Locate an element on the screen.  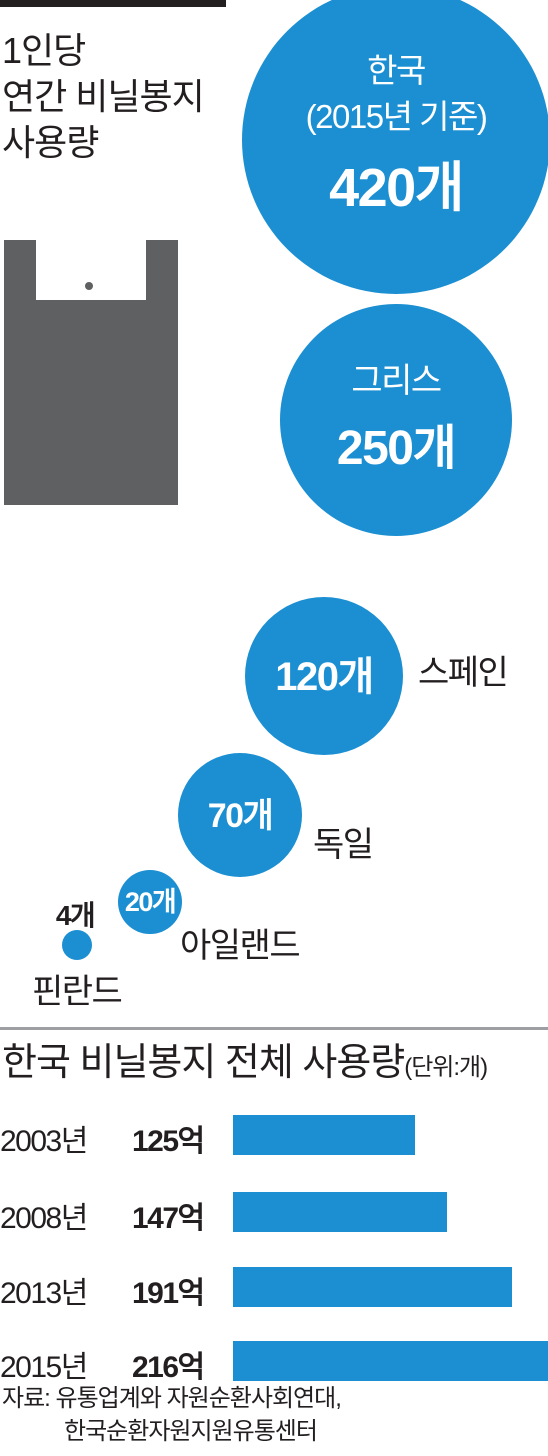
bubble-name: 그리스 is located at coordinates (396, 381).